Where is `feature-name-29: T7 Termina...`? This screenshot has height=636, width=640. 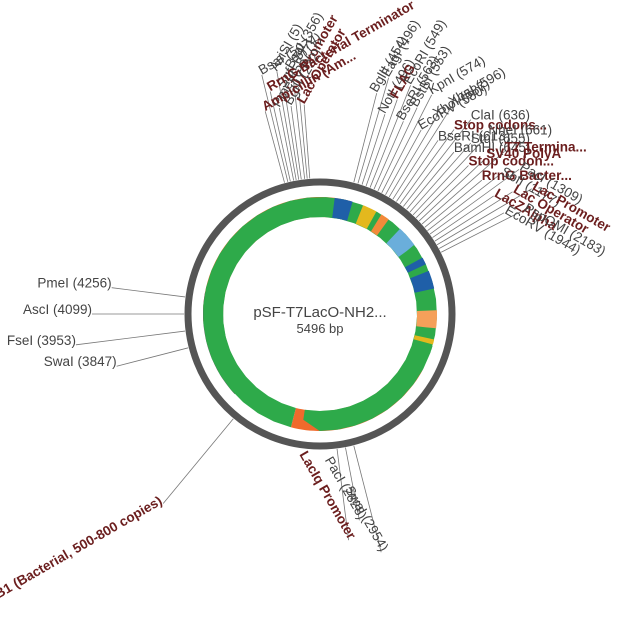 feature-name-29: T7 Termina... is located at coordinates (546, 146).